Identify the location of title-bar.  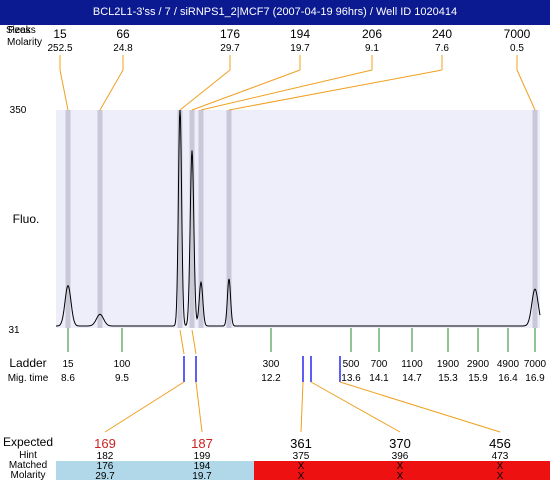
(275, 12).